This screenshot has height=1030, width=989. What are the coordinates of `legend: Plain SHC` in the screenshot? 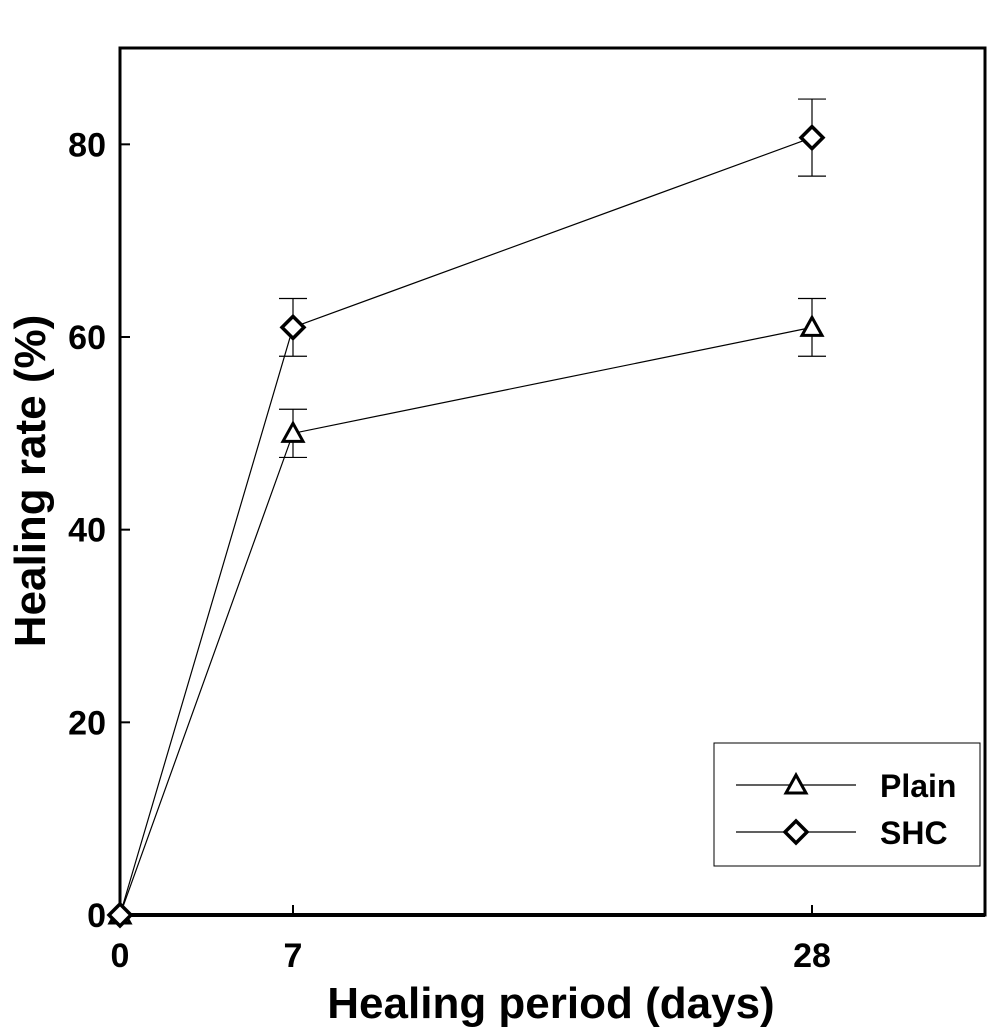 It's located at (847, 804).